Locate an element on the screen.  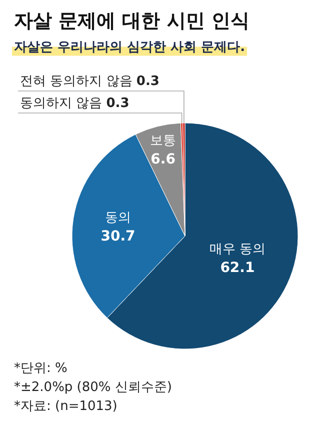
text: *단위: % is located at coordinates (41, 368).